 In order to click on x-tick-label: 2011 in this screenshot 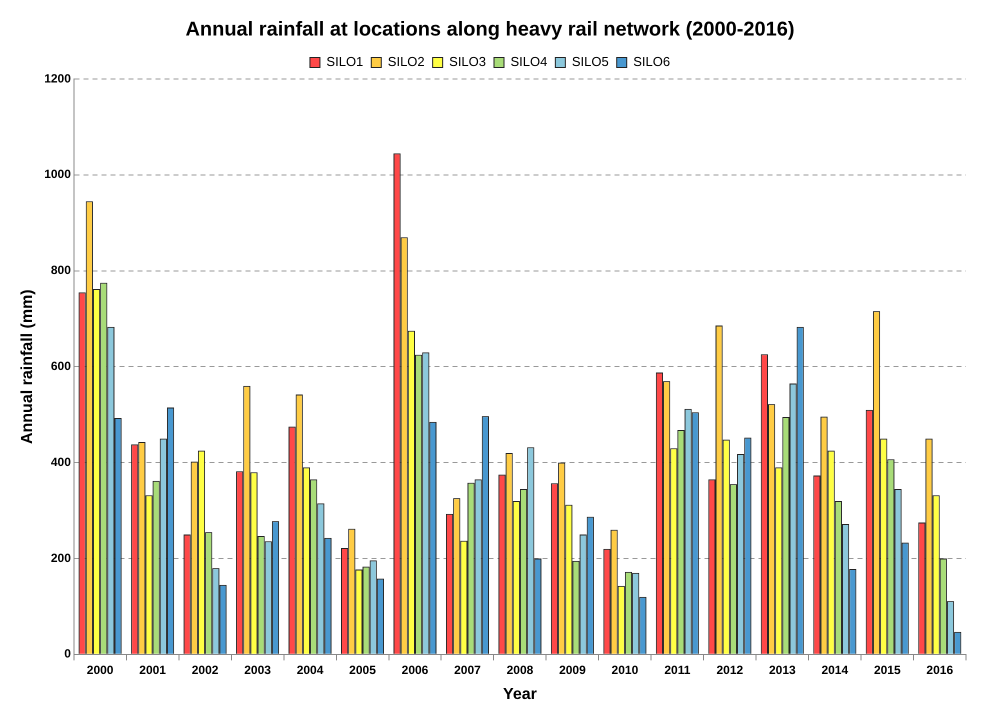, I will do `click(677, 669)`.